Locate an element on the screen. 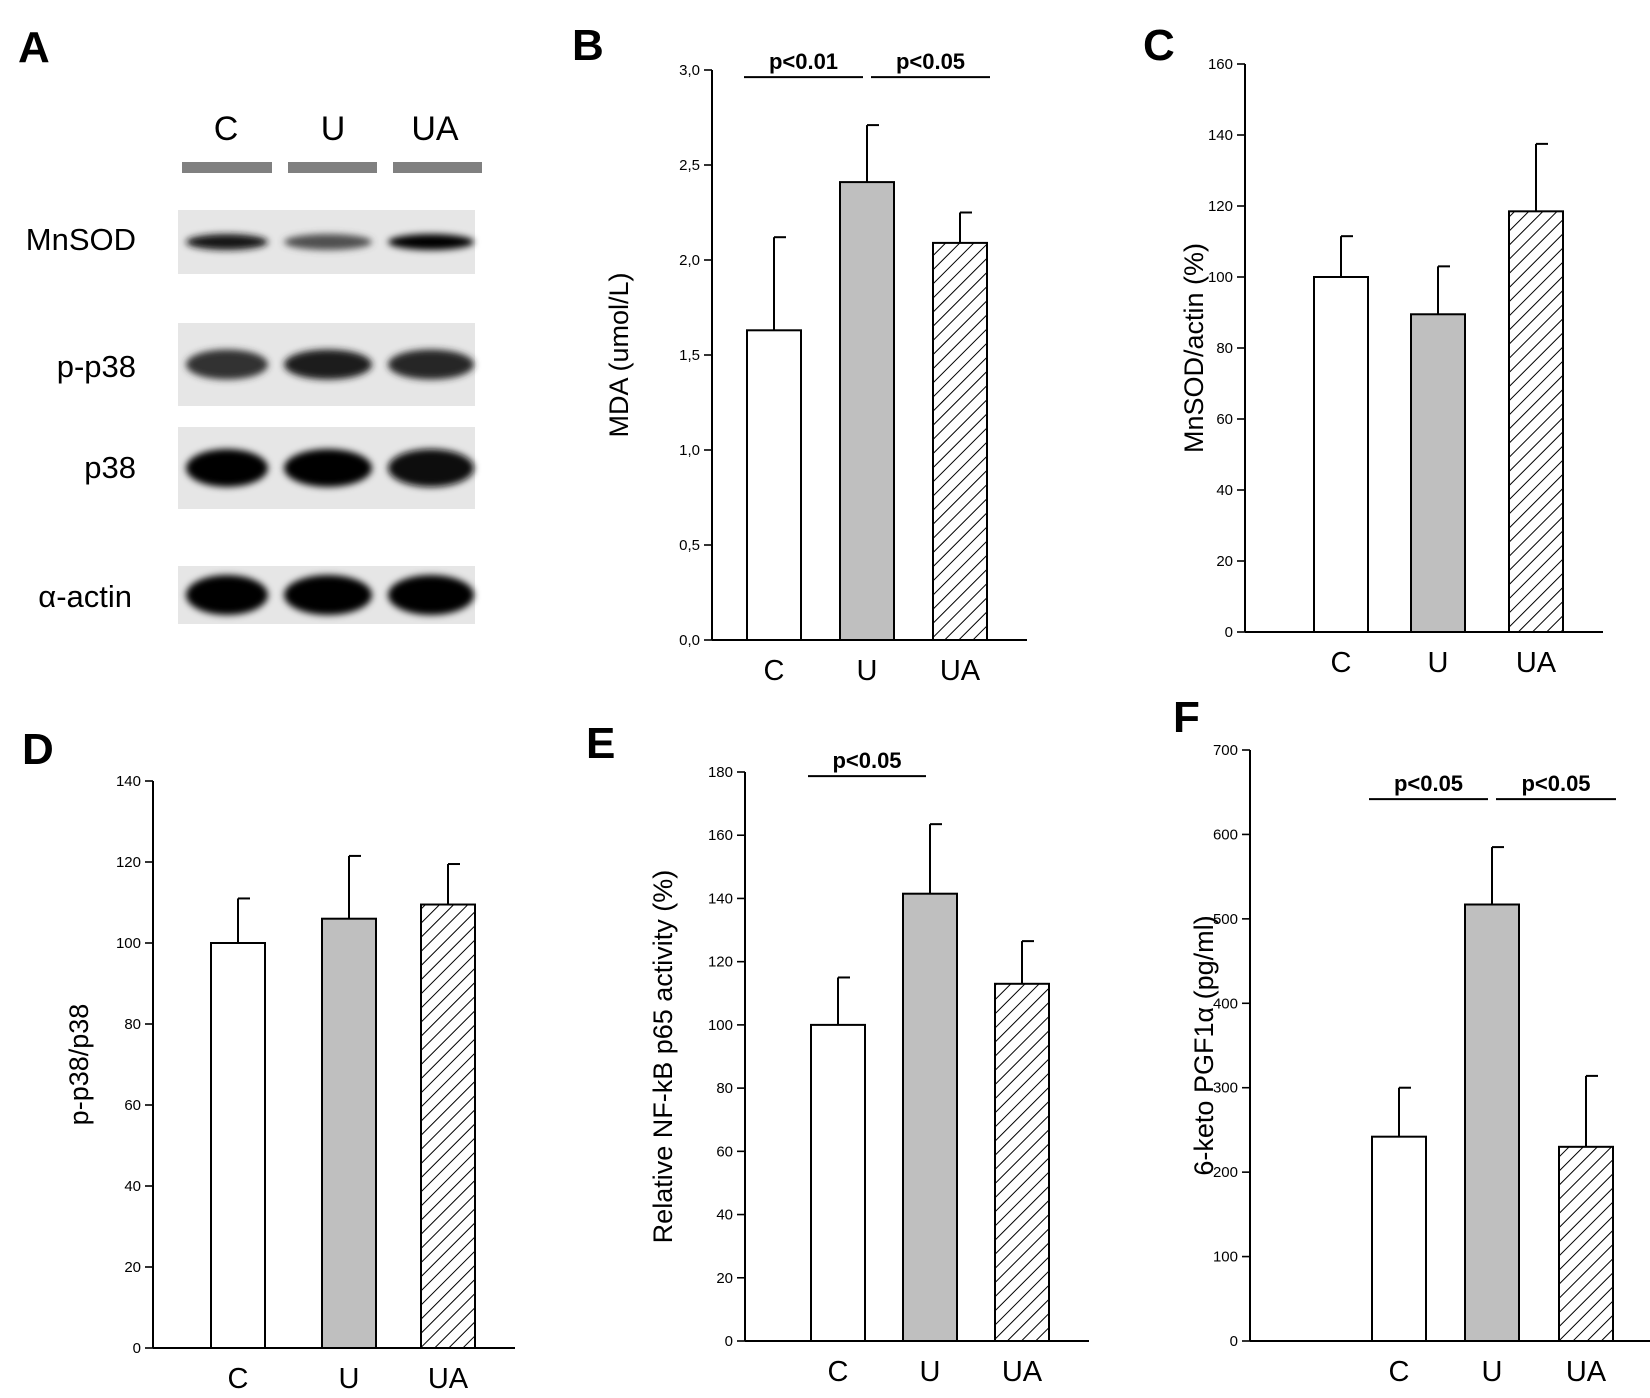 This screenshot has width=1650, height=1398. blot-label-0: MnSOD is located at coordinates (81, 239).